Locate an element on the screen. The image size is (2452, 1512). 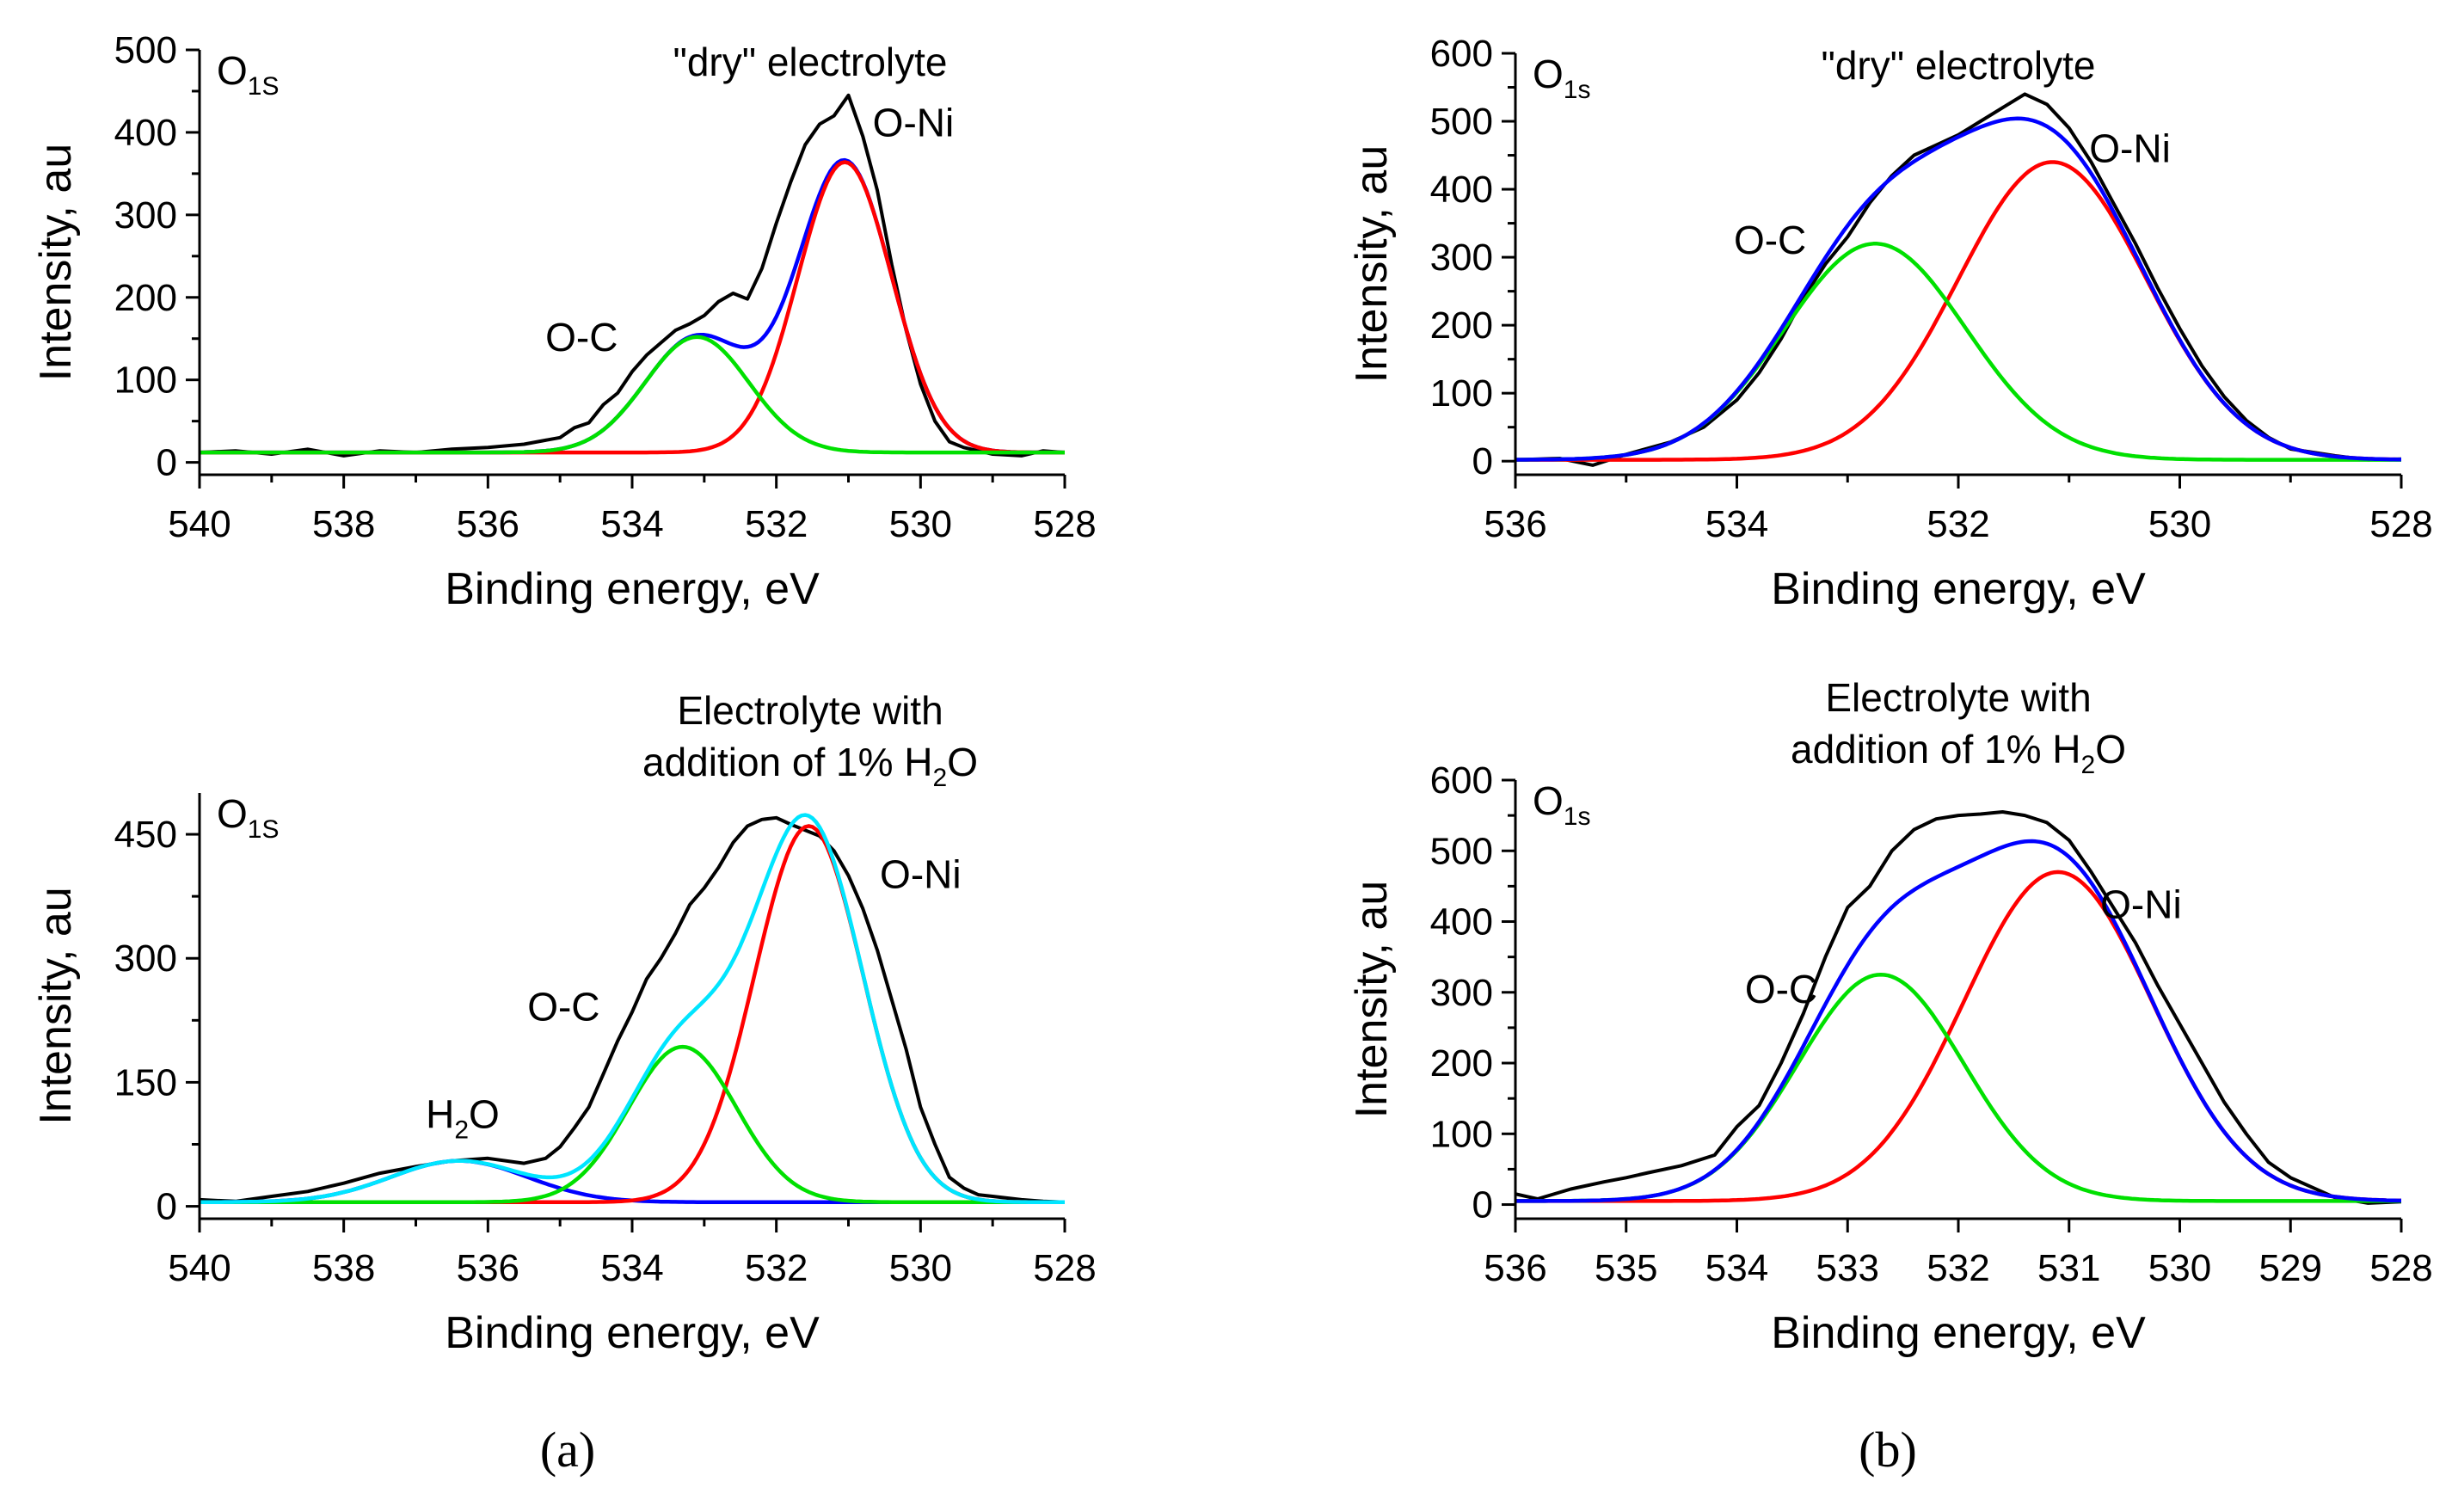
x-tick-label: 535 is located at coordinates (1626, 1268).